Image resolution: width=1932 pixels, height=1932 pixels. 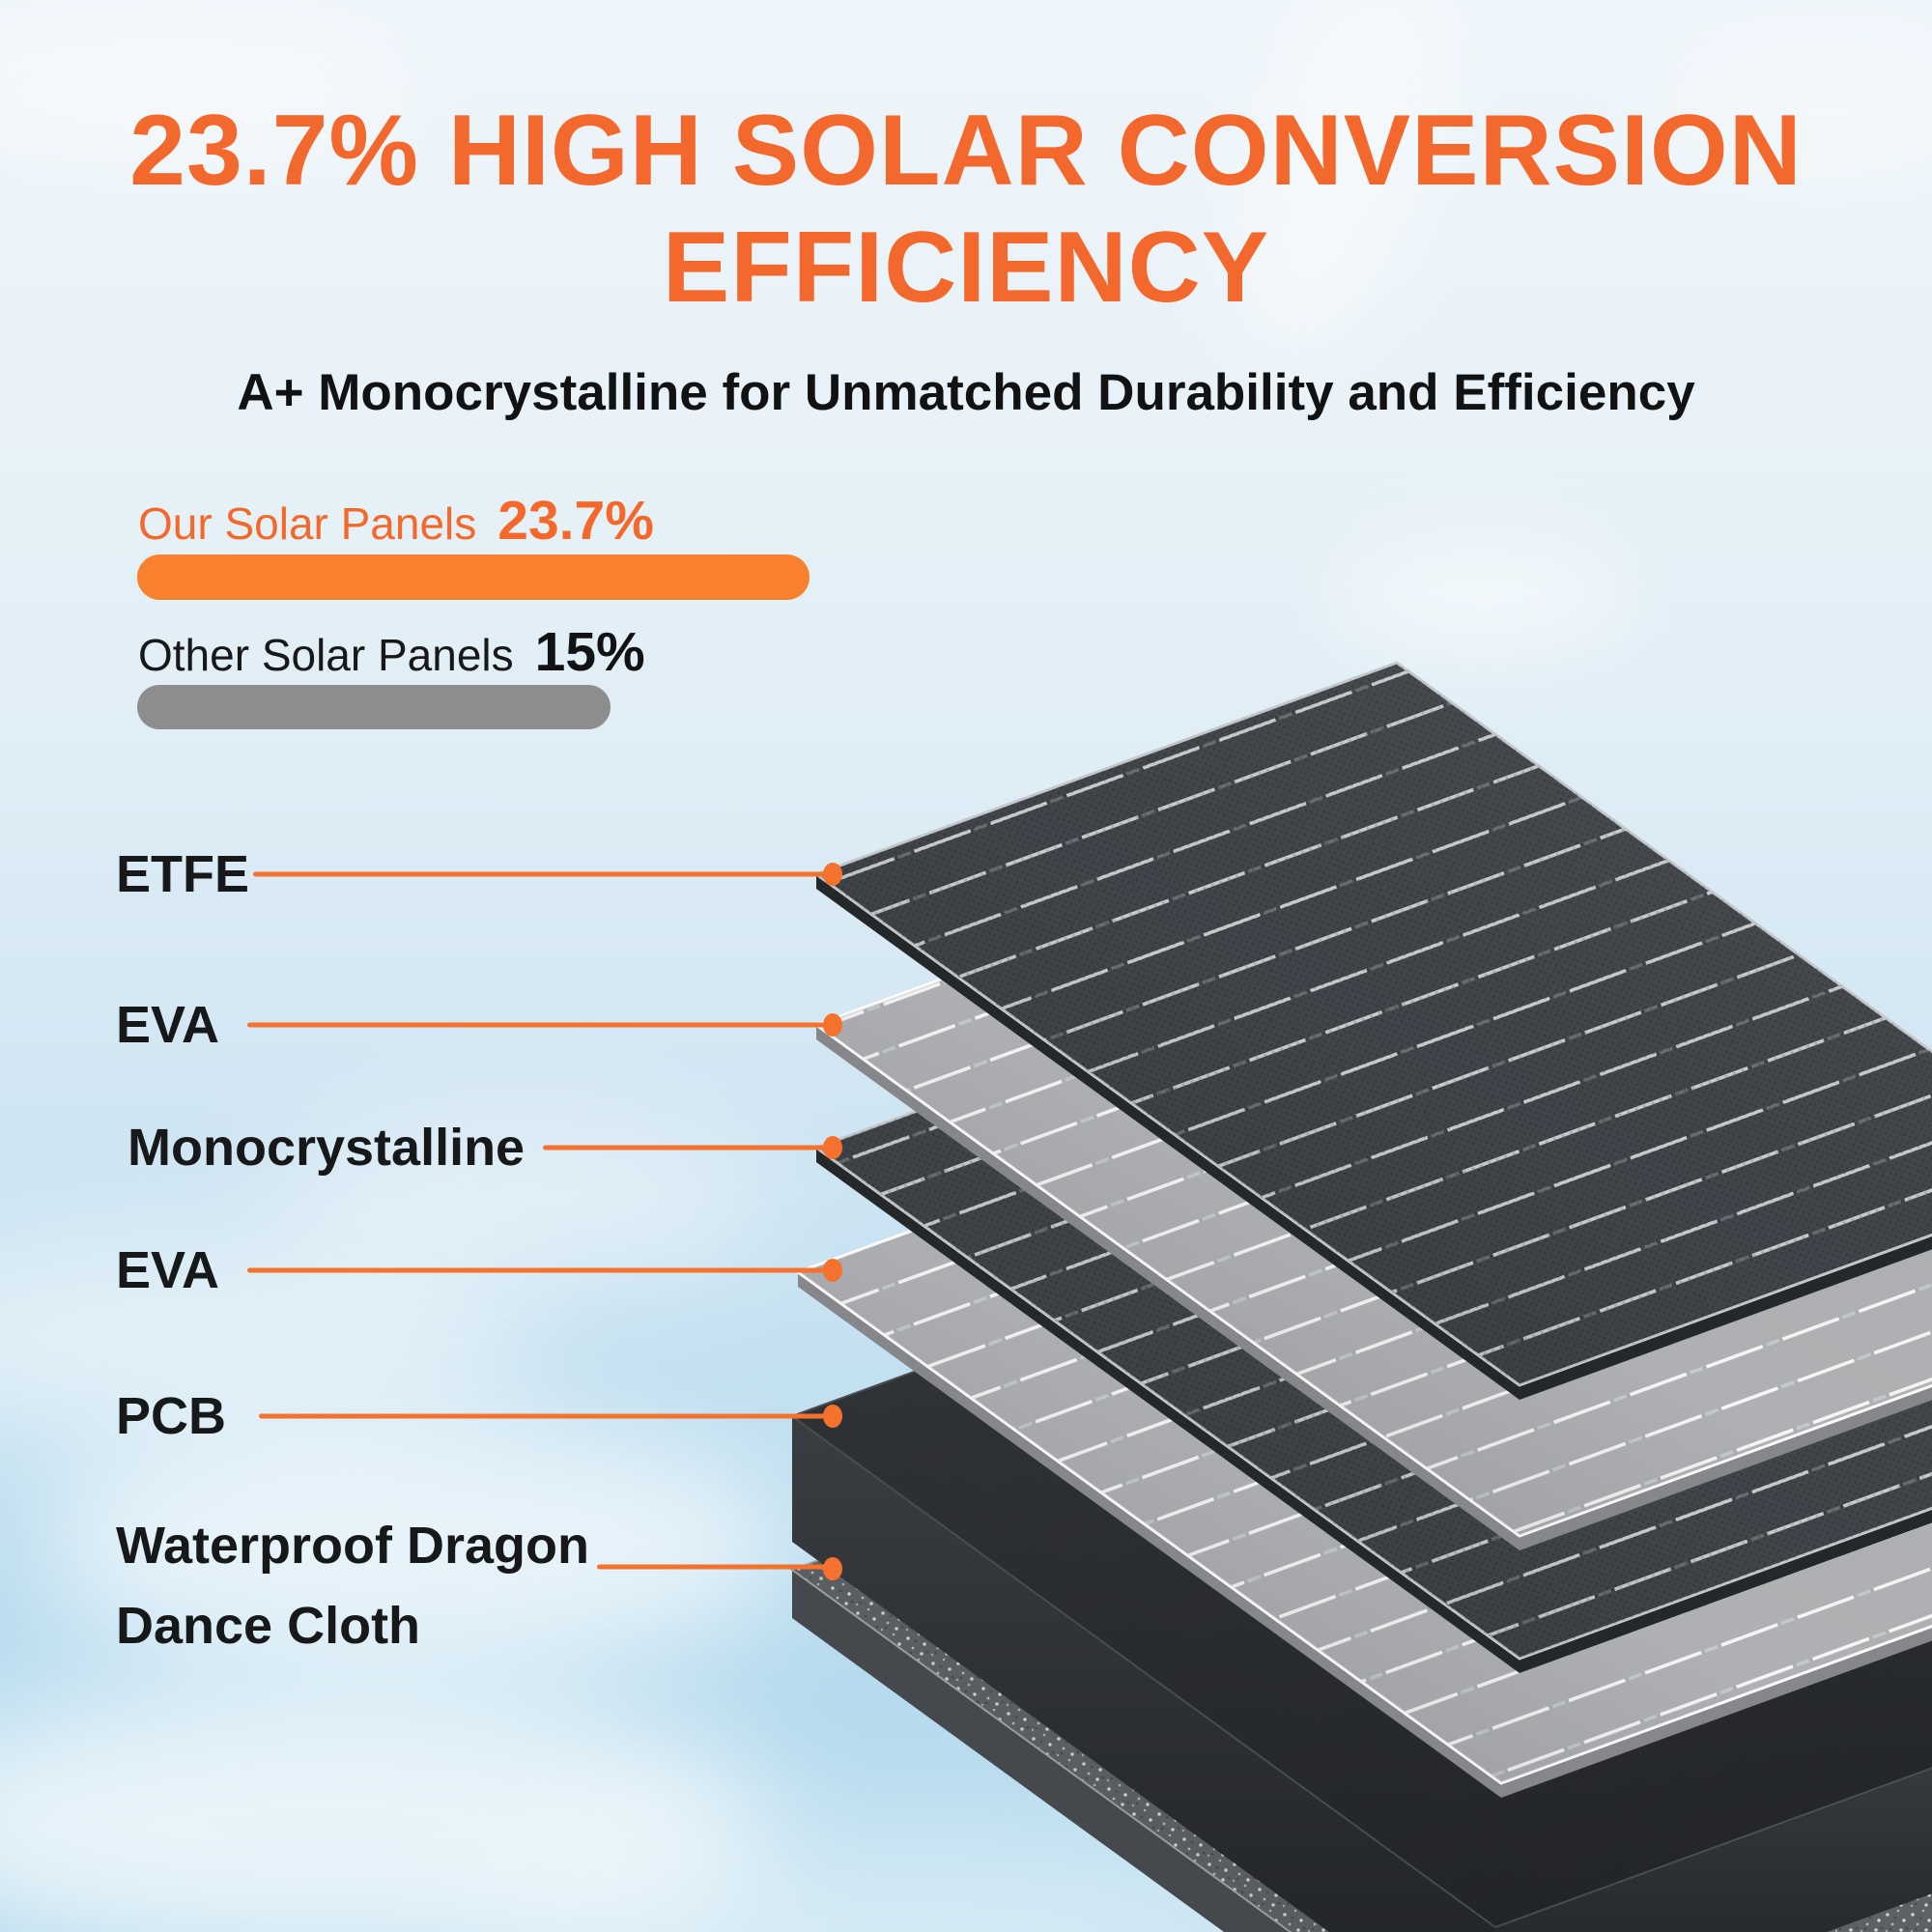 I want to click on leader-line-monocrystalline, so click(x=684, y=1148).